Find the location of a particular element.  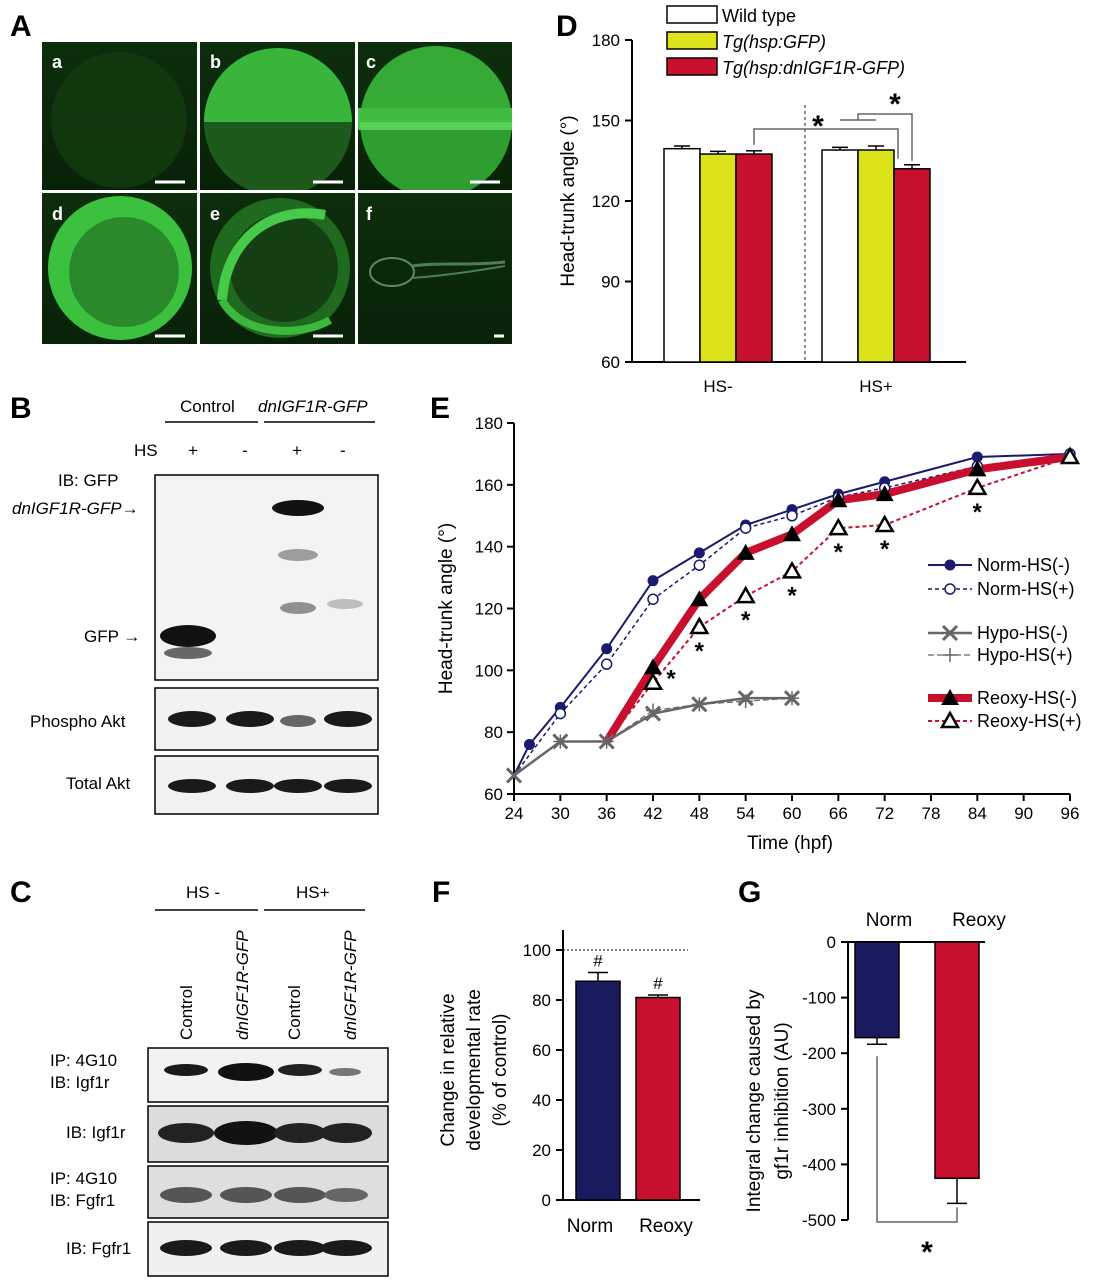

x-tick-label: 48 is located at coordinates (699, 813).